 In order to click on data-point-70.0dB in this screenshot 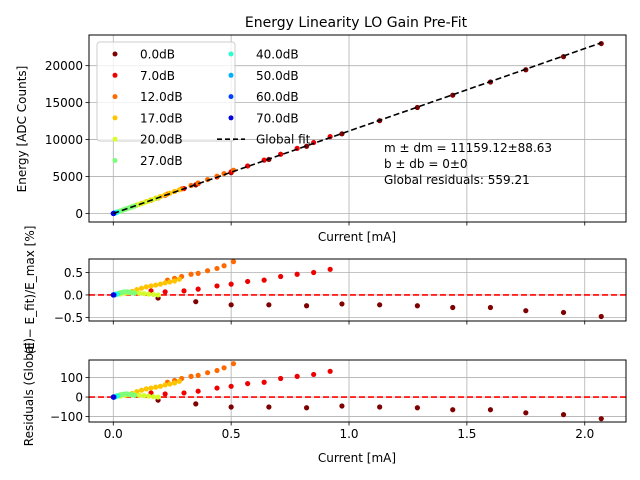, I will do `click(113, 295)`.